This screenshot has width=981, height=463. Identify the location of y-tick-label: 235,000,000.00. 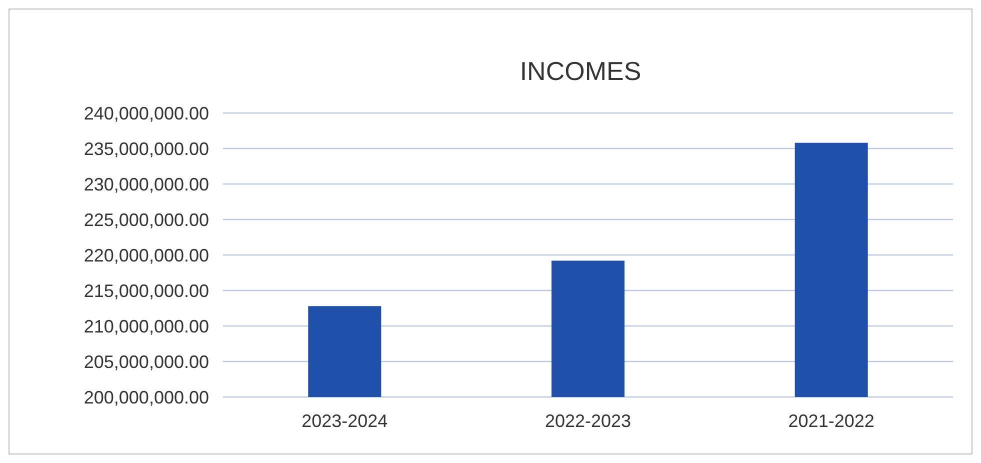
(146, 148).